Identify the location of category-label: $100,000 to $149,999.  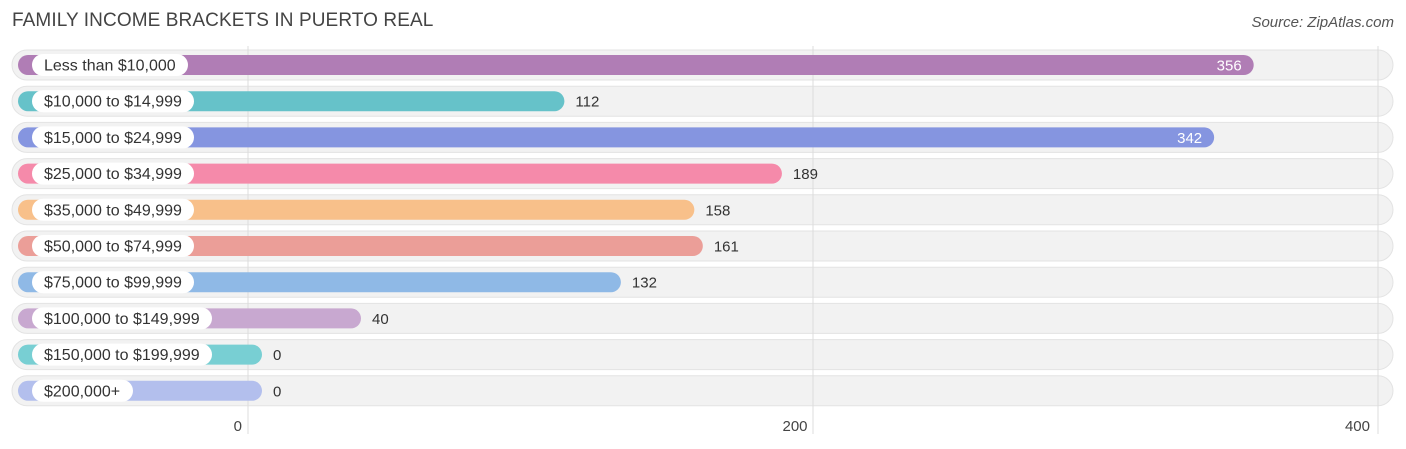
(122, 319).